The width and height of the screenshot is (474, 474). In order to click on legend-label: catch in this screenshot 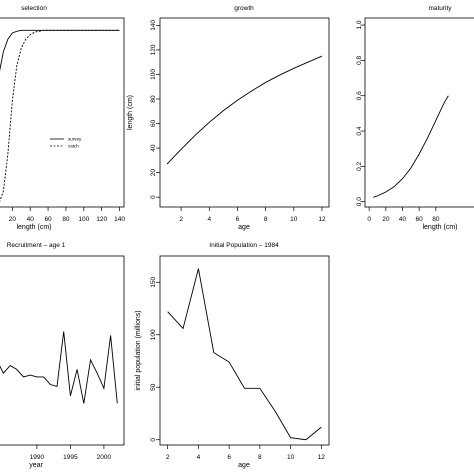, I will do `click(73, 146)`.